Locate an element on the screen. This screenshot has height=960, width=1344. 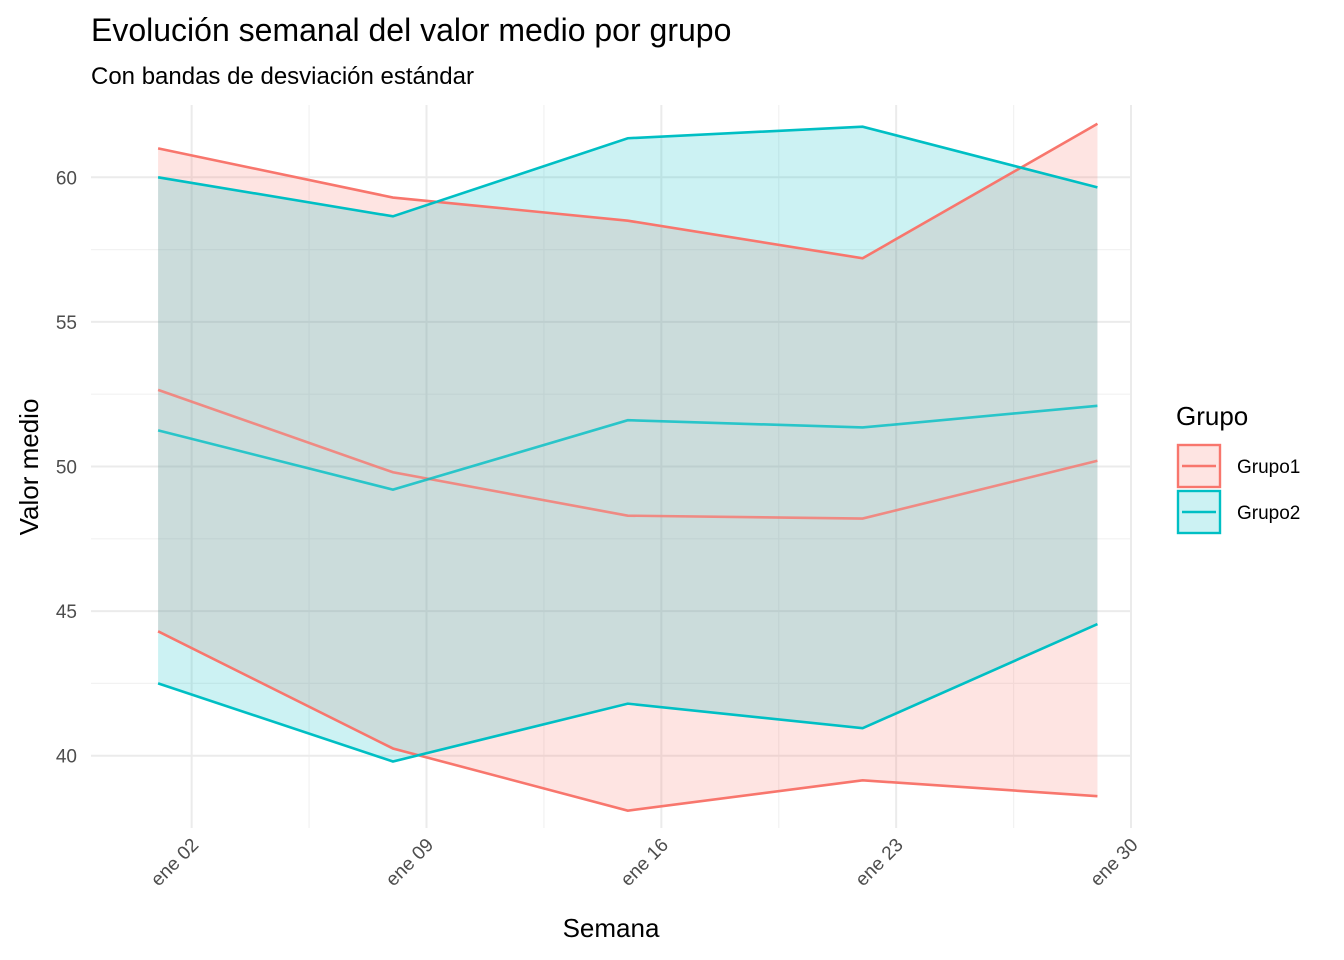
legend: Grupo Grupo1 Grupo2 is located at coordinates (1238, 468).